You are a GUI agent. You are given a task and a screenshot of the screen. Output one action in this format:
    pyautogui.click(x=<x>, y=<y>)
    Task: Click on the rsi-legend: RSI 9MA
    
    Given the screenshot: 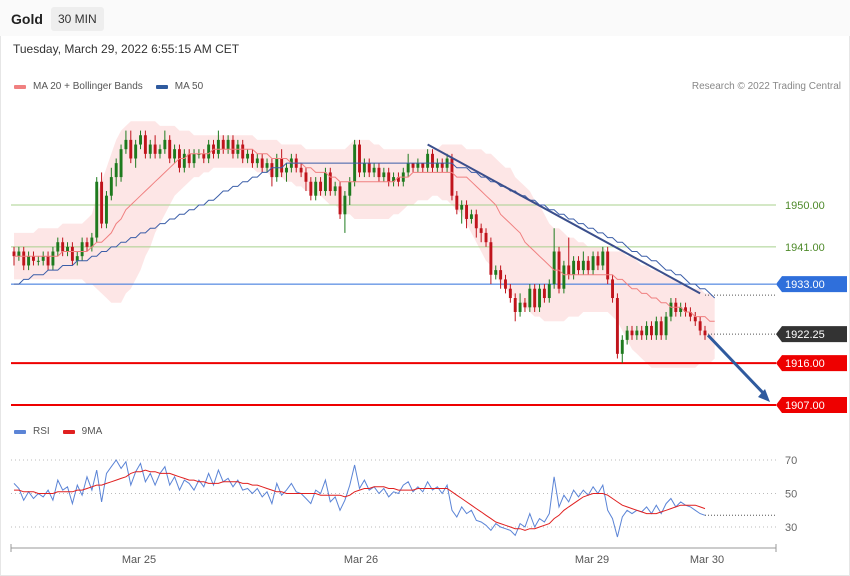 What is the action you would take?
    pyautogui.click(x=64, y=431)
    